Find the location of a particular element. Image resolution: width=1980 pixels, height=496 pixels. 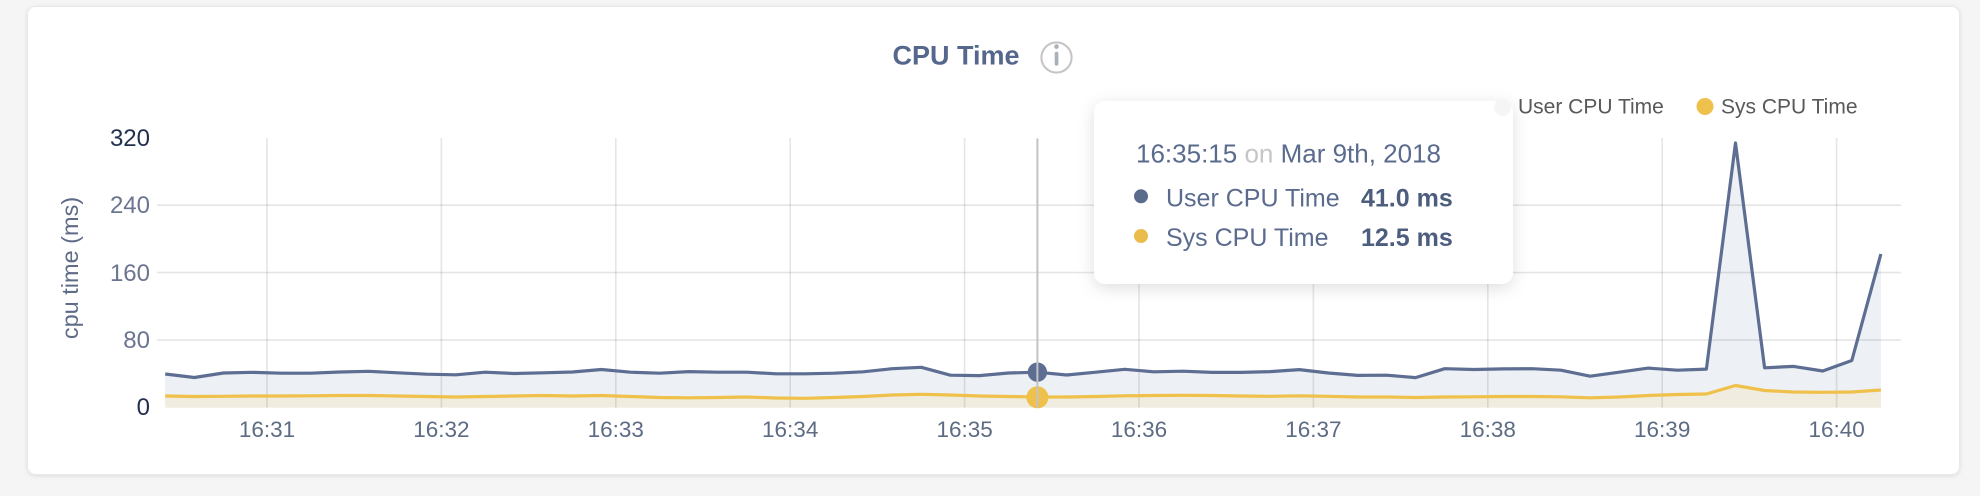

svg-text: 16:38 is located at coordinates (1488, 429).